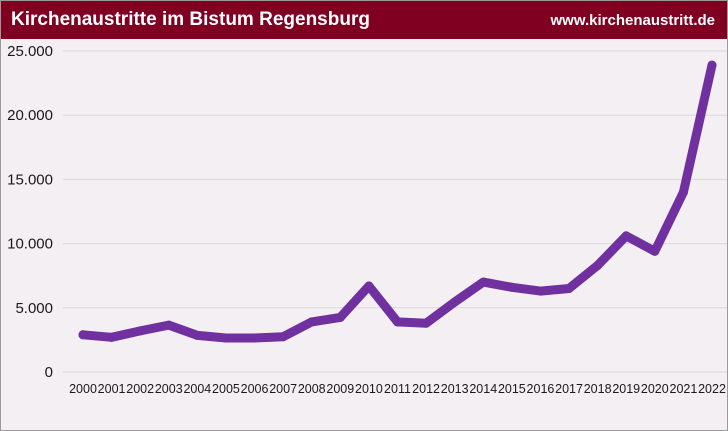 The image size is (728, 431). I want to click on y-axis-ticks: 0 5.000 10.000 15.000 20.000 25.000, so click(30, 212).